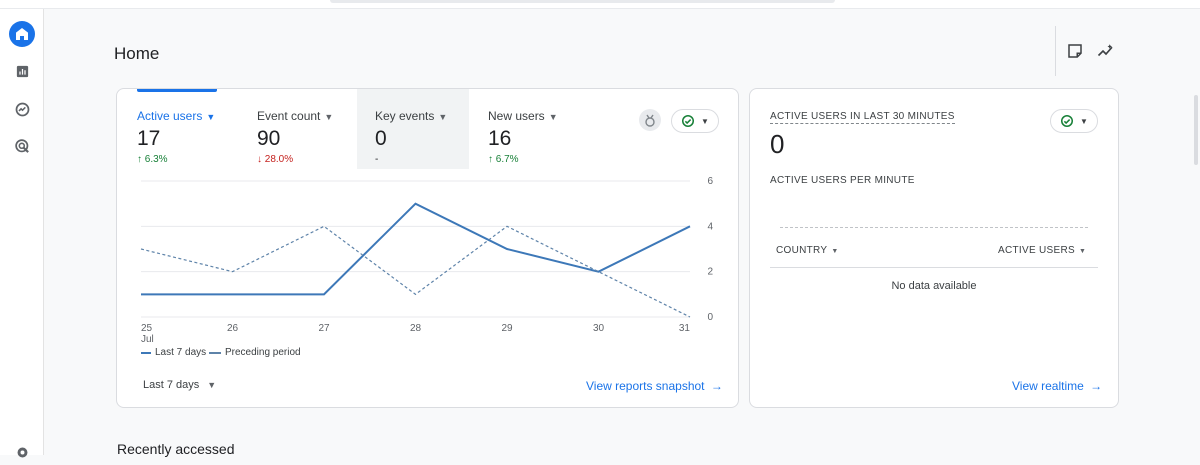  Describe the element at coordinates (710, 317) in the screenshot. I see `y-tick-label: 0` at that location.